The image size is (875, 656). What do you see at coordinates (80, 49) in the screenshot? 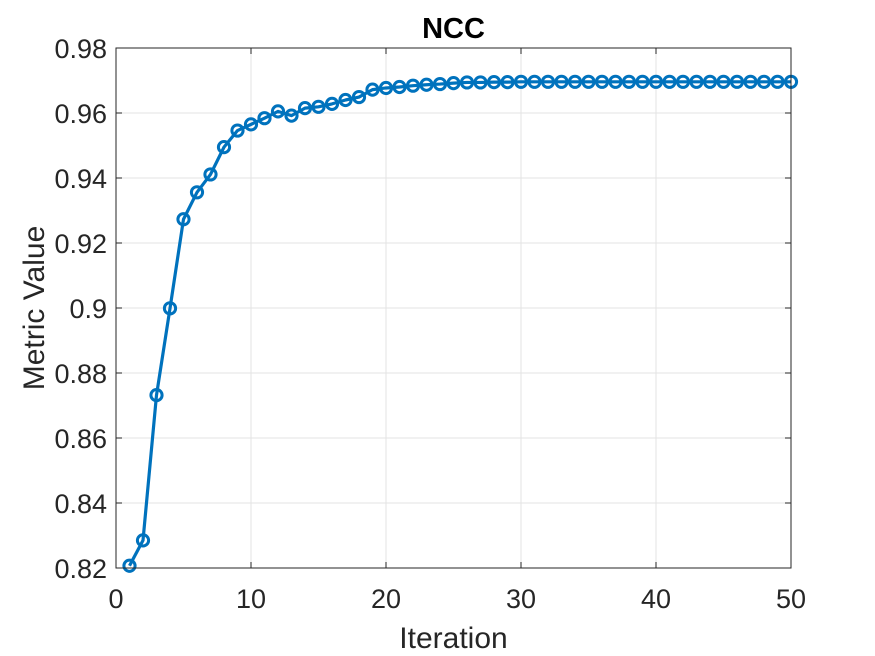
I see `y-tick-label: 0.98` at bounding box center [80, 49].